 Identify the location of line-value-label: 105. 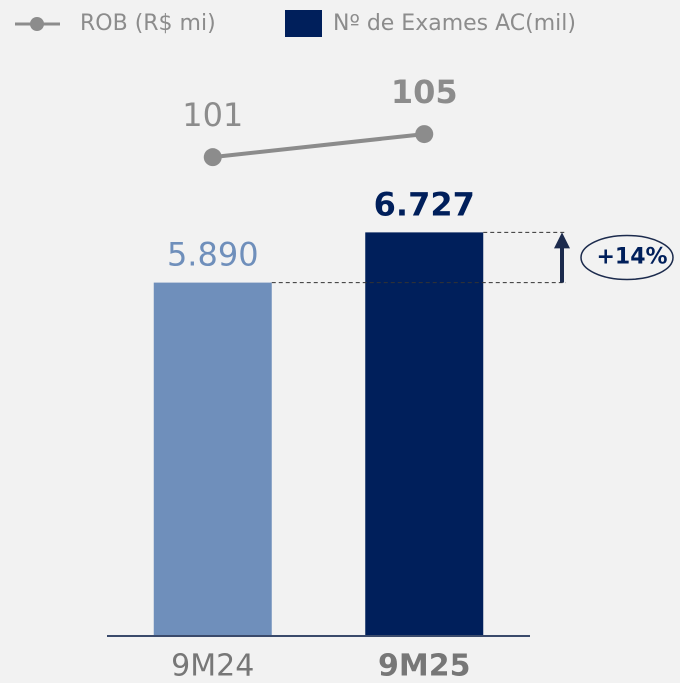
(424, 92).